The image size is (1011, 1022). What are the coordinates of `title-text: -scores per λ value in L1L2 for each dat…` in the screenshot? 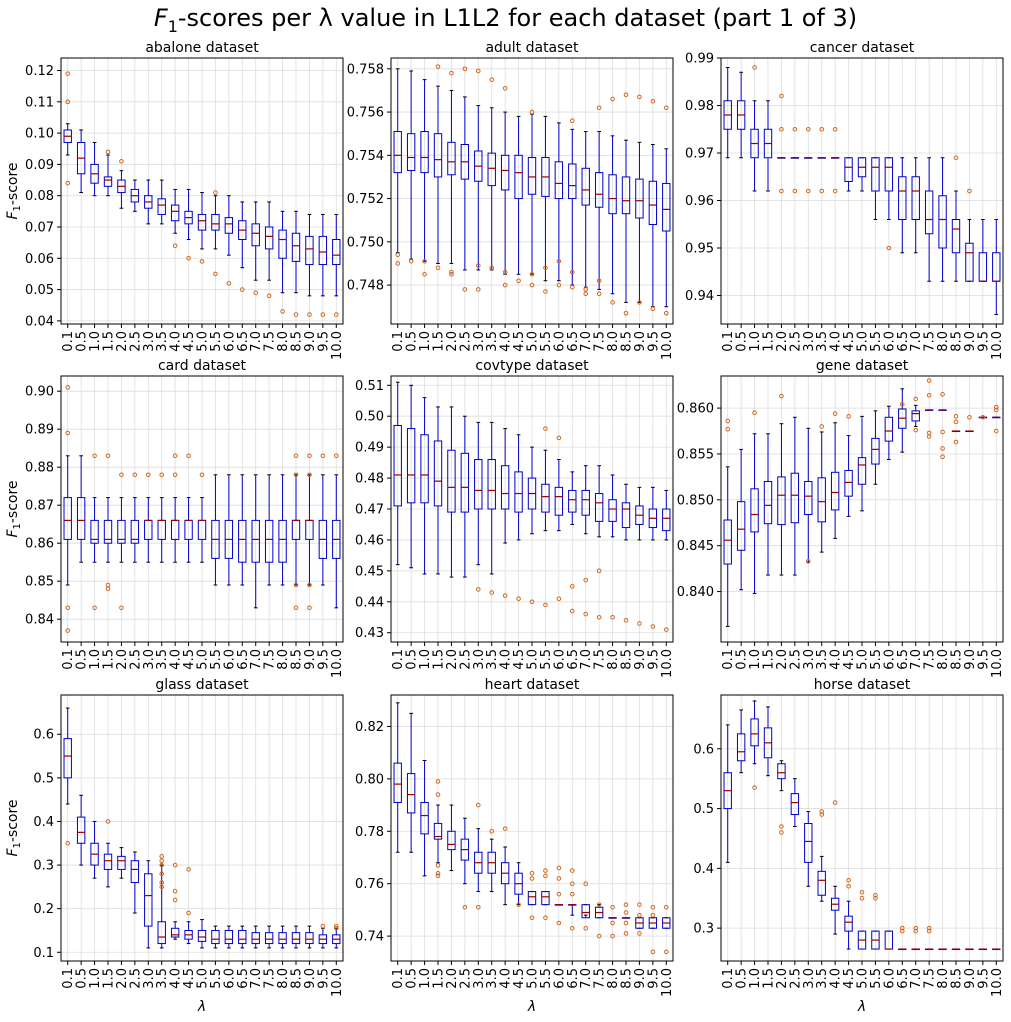 It's located at (517, 18).